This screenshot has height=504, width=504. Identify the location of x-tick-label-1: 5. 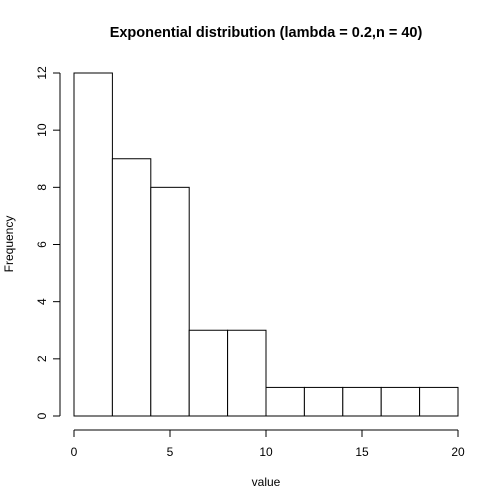
(170, 452).